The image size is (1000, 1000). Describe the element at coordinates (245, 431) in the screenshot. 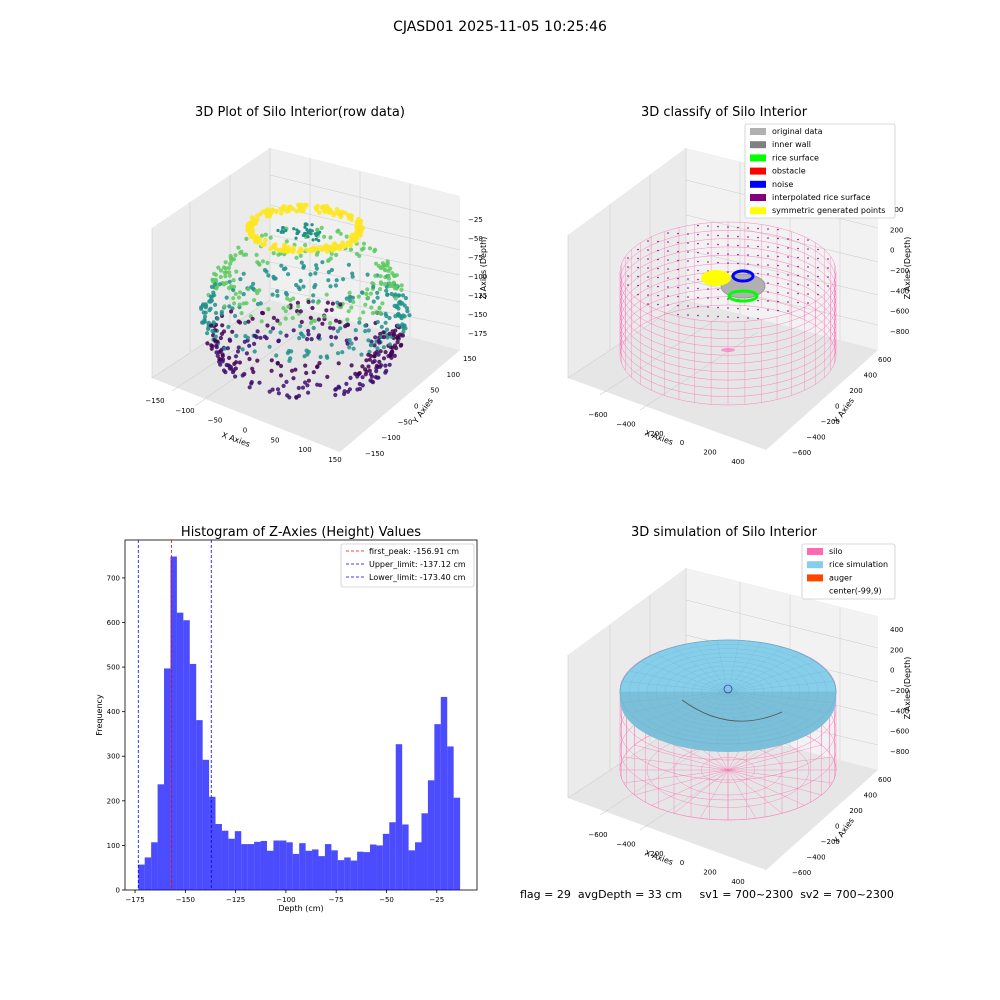

I see `raw-x-tick-label: 0` at that location.